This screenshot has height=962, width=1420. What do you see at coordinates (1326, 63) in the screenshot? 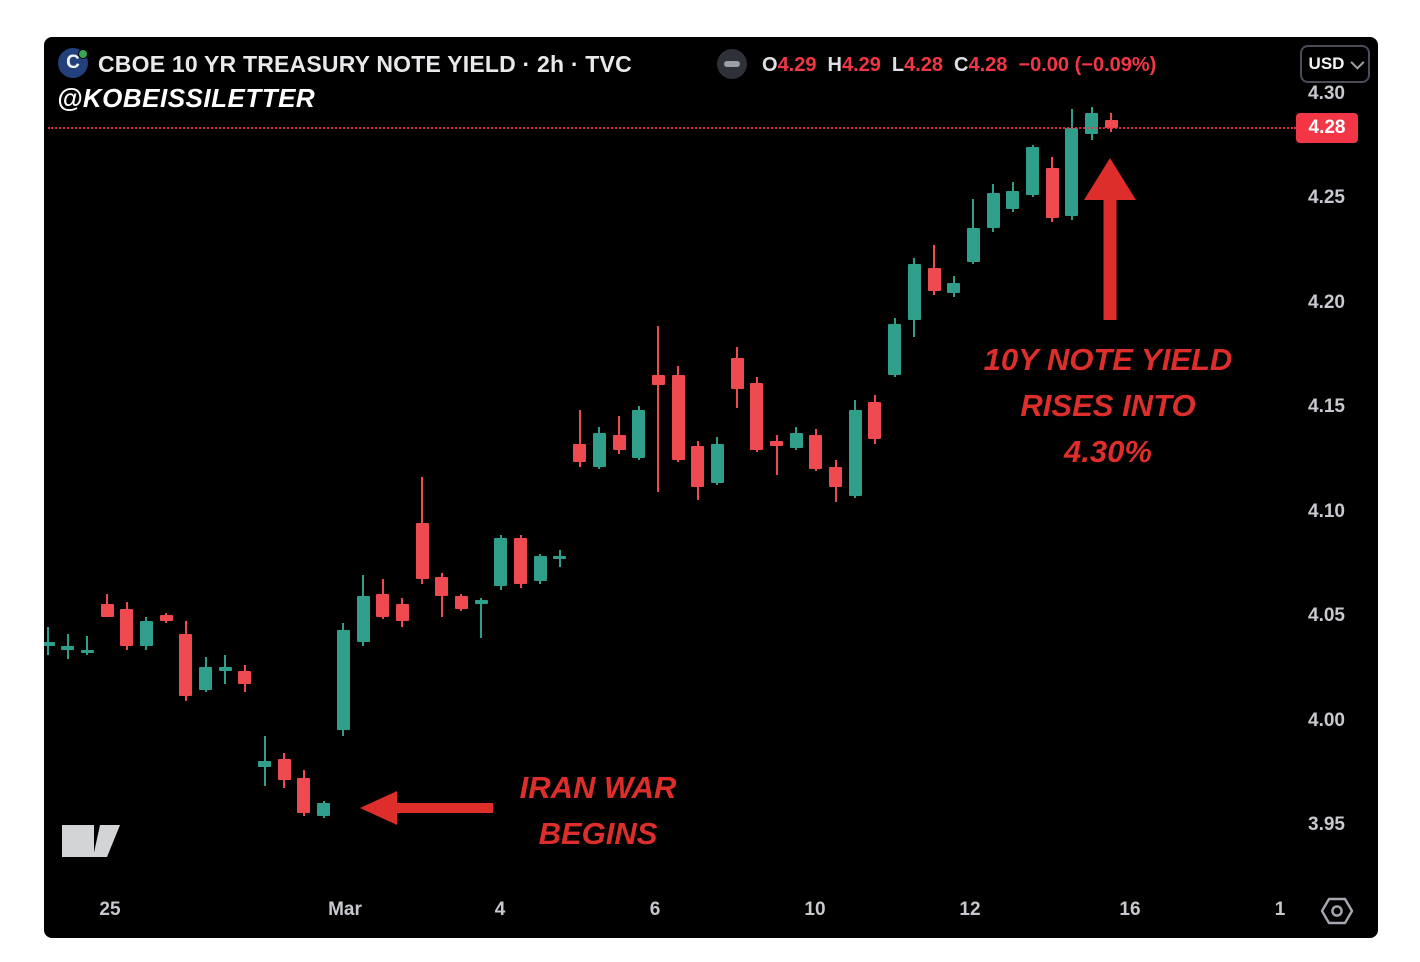
I see `currency-label: USD` at bounding box center [1326, 63].